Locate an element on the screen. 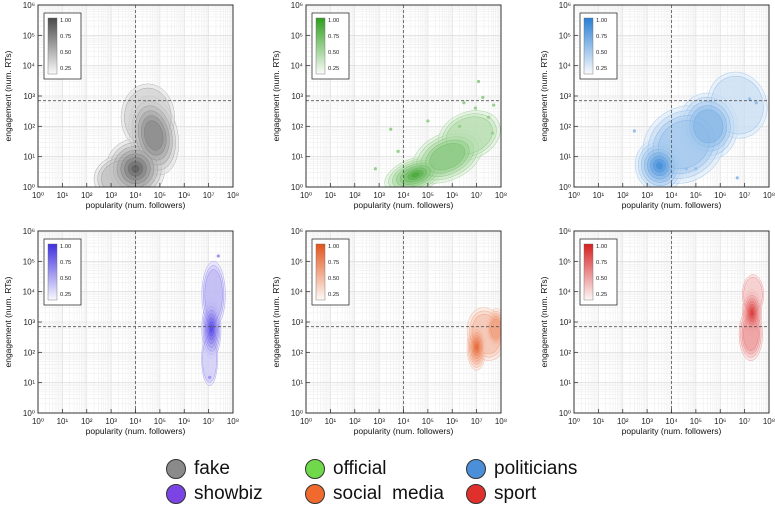  legend-label-fake: fake is located at coordinates (212, 468).